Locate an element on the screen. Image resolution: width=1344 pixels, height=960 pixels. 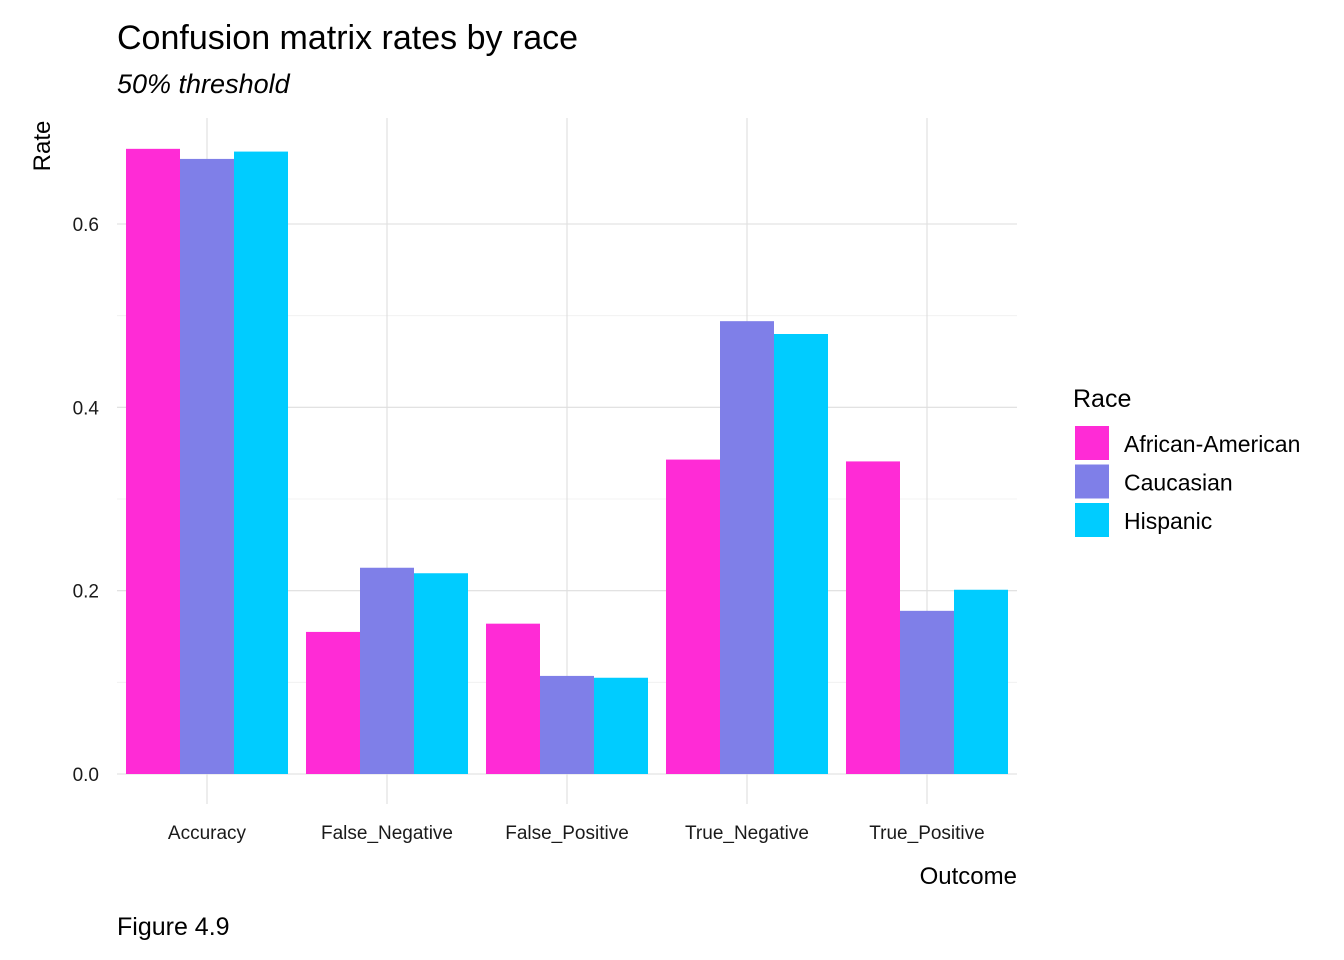
legend-key-hispanic is located at coordinates (1092, 520).